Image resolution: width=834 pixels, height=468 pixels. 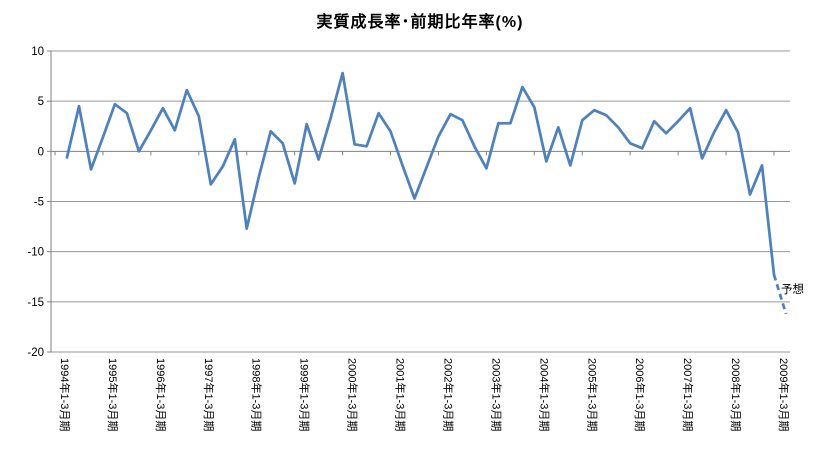 I want to click on x-axis-label: 1995年1-3月期, so click(x=113, y=394).